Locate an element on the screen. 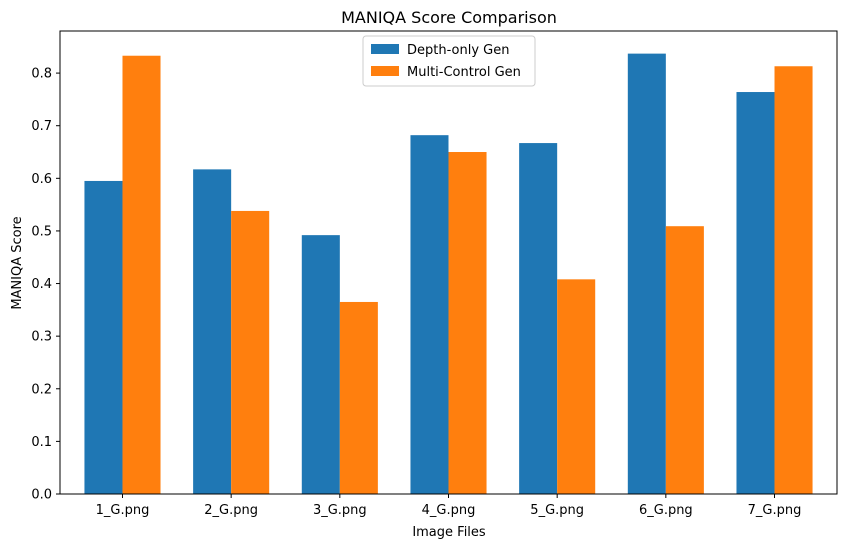 This screenshot has height=547, width=846. x-tick-label: 2_G.png is located at coordinates (231, 510).